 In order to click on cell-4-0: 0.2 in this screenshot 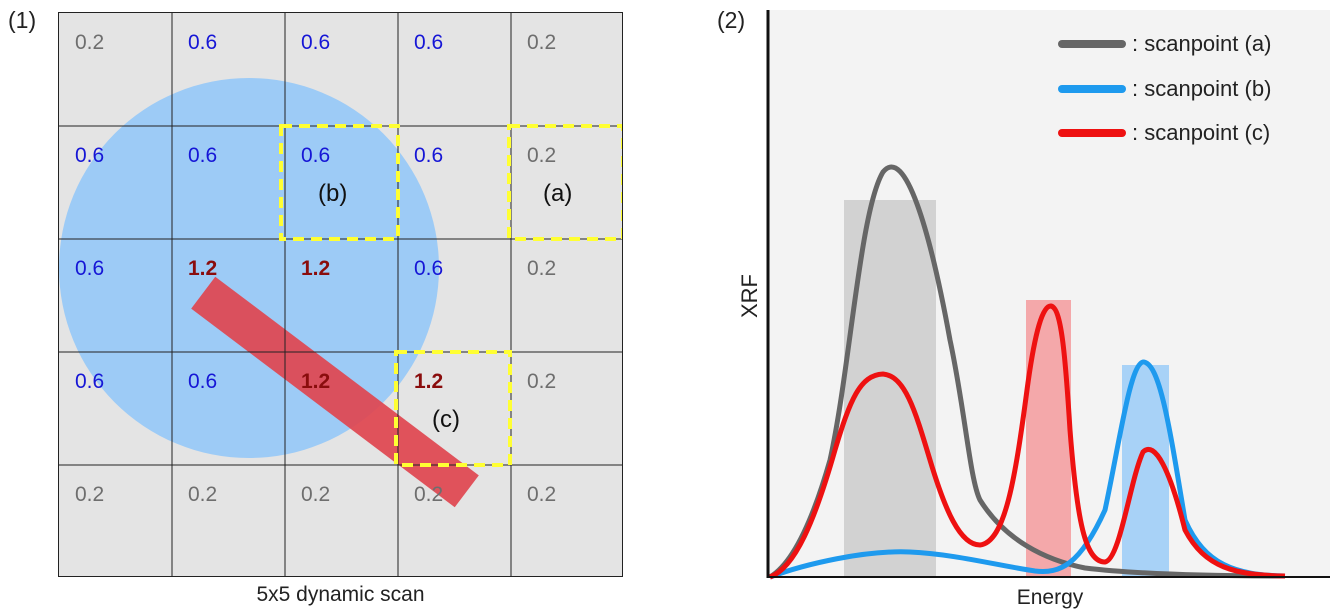, I will do `click(90, 494)`.